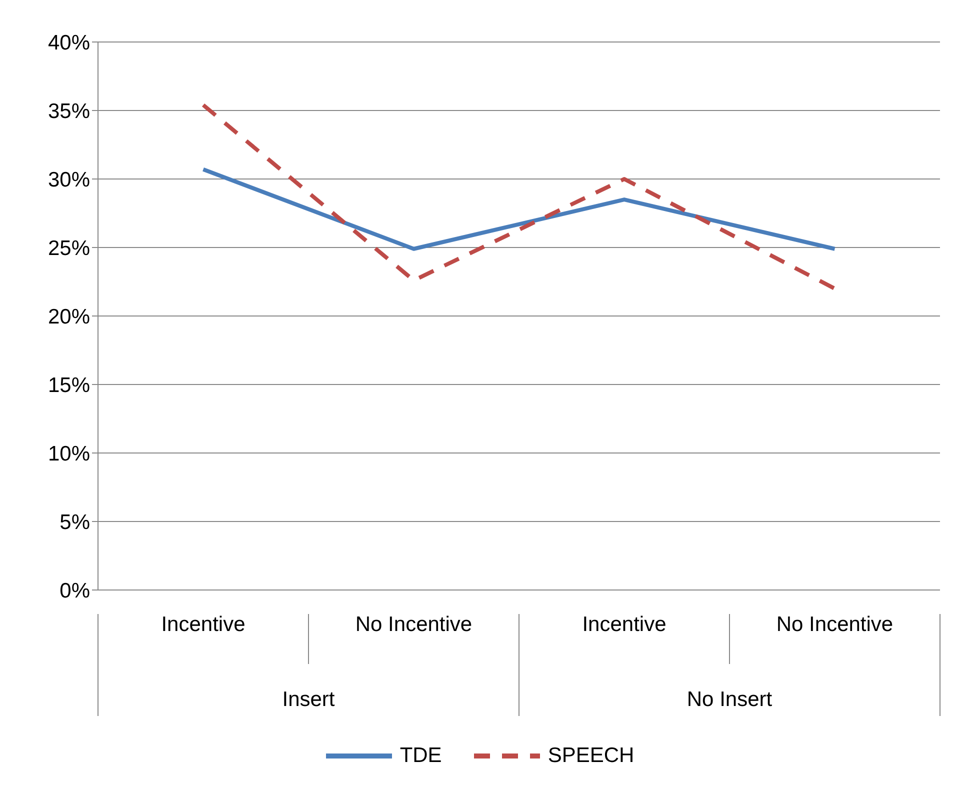 The width and height of the screenshot is (956, 788). Describe the element at coordinates (729, 699) in the screenshot. I see `text: No Insert` at that location.